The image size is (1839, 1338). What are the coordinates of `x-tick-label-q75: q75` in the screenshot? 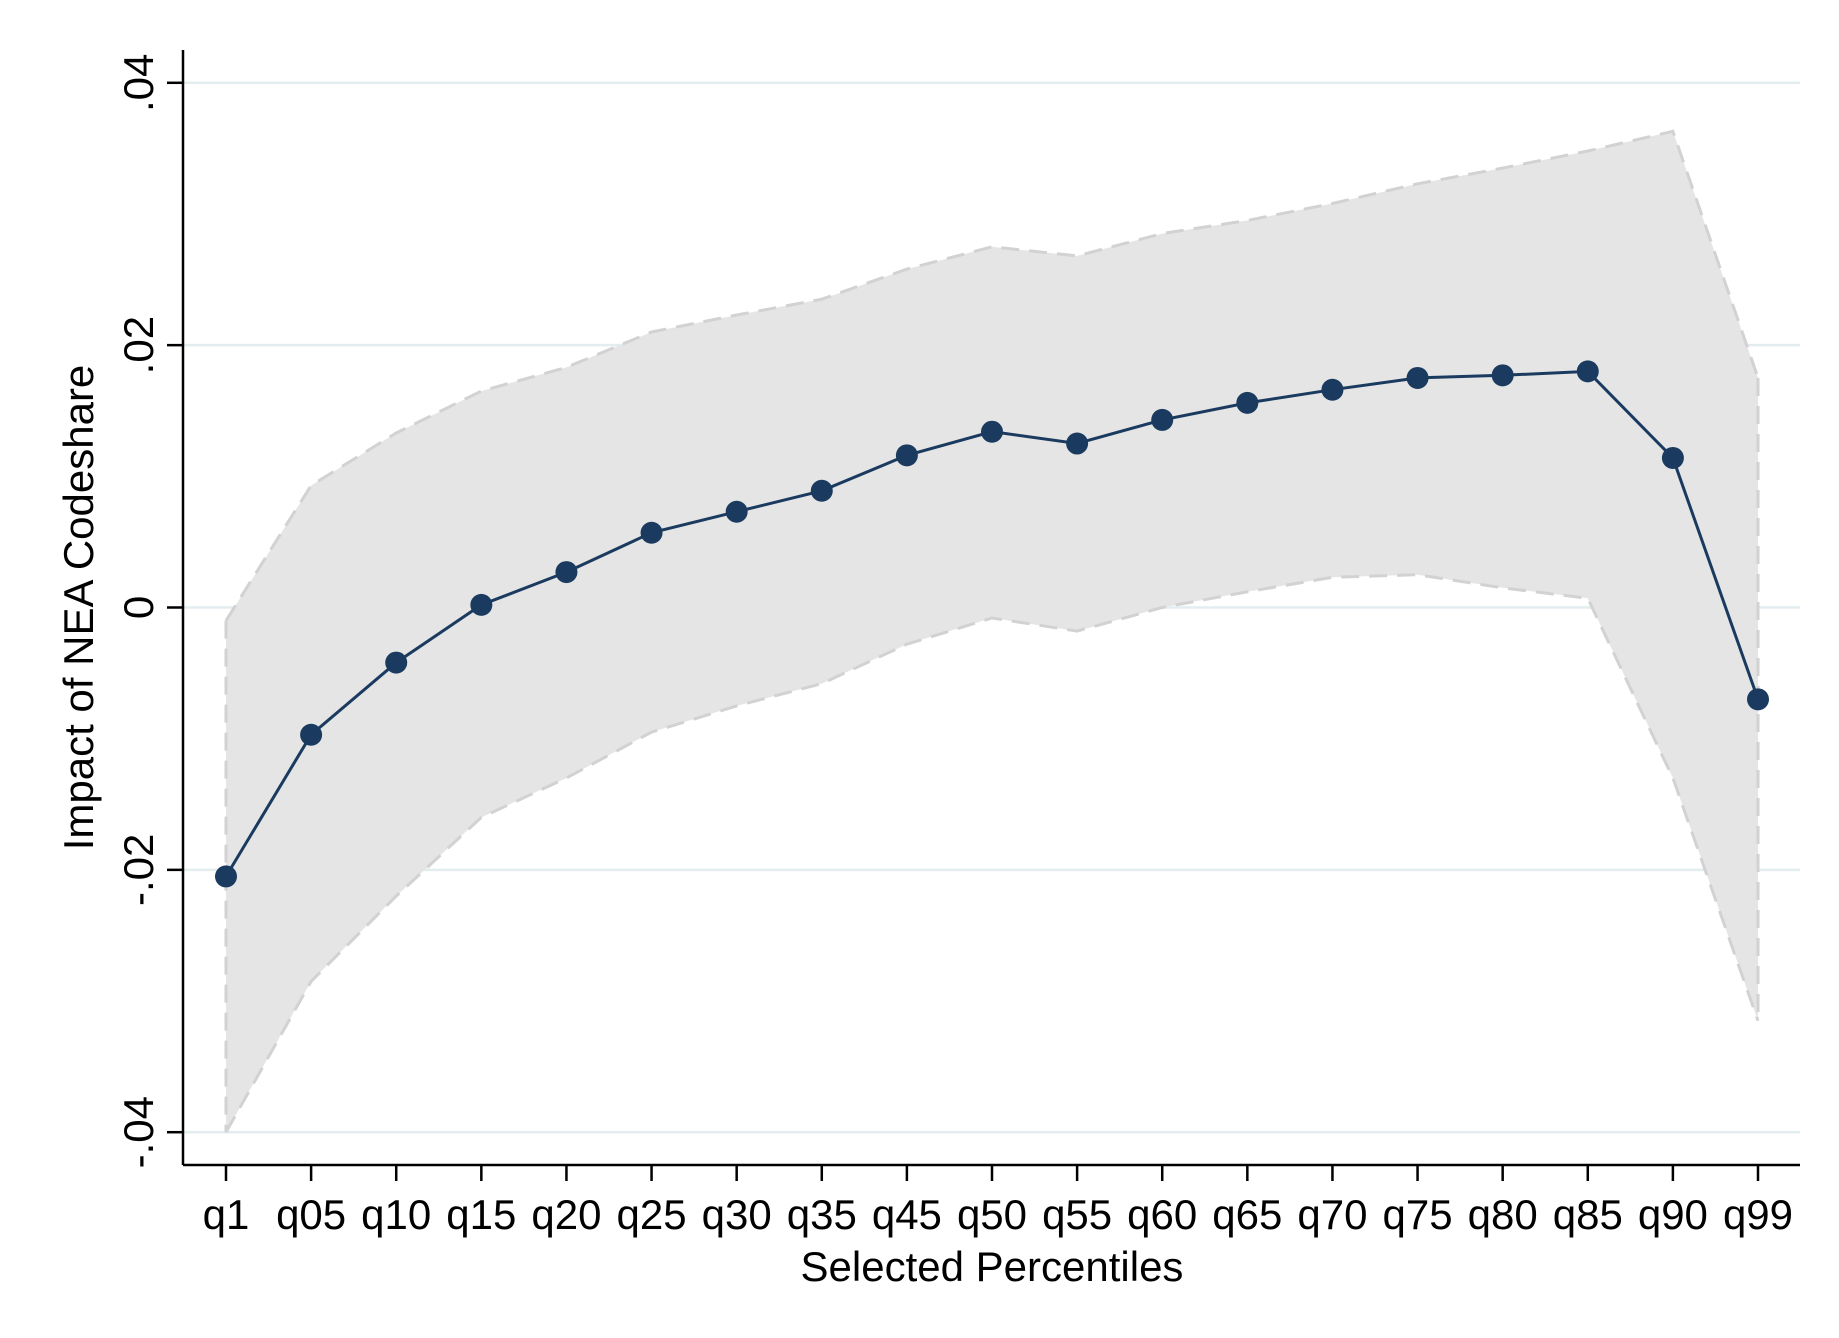 It's located at (1418, 1214).